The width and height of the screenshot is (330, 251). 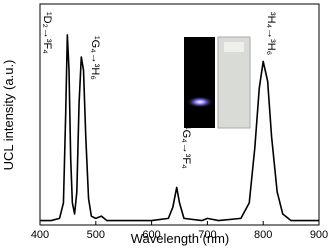 I want to click on transition-annotation: ¹G₄→³F₄, so click(x=186, y=147).